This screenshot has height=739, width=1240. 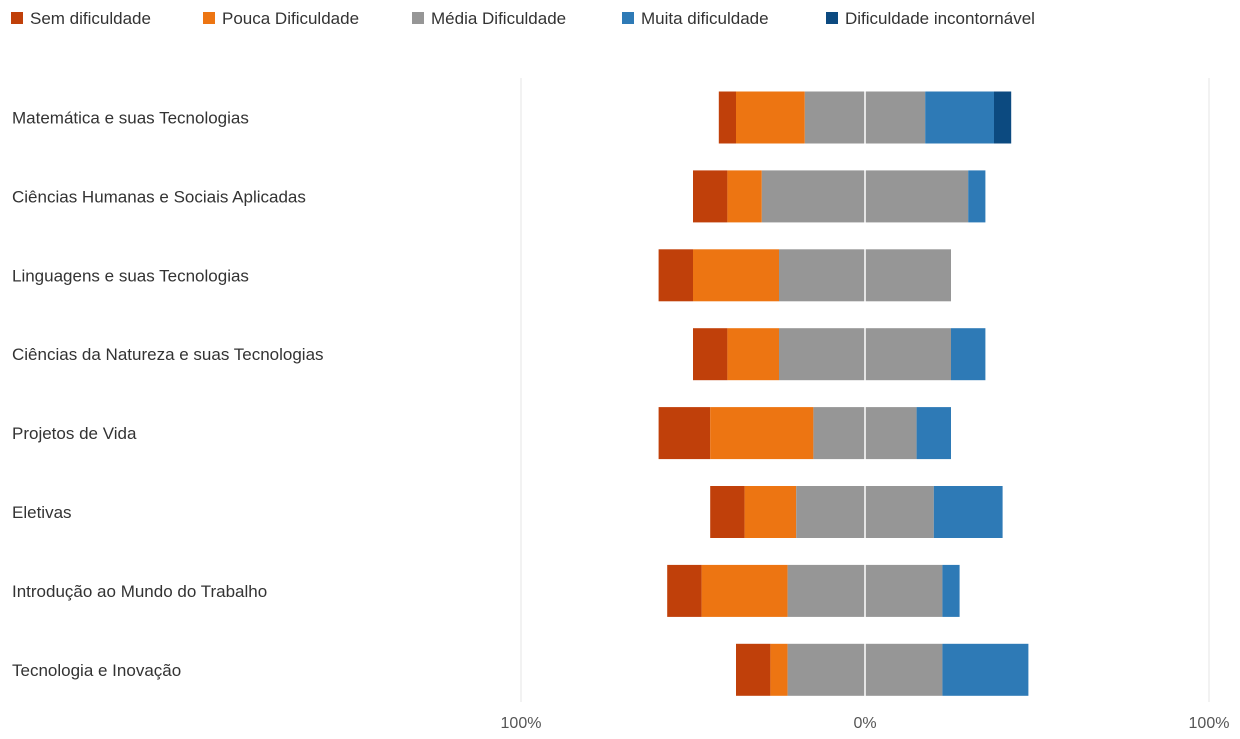 What do you see at coordinates (159, 196) in the screenshot?
I see `category-label: Ciências Humanas e Sociais Aplicadas` at bounding box center [159, 196].